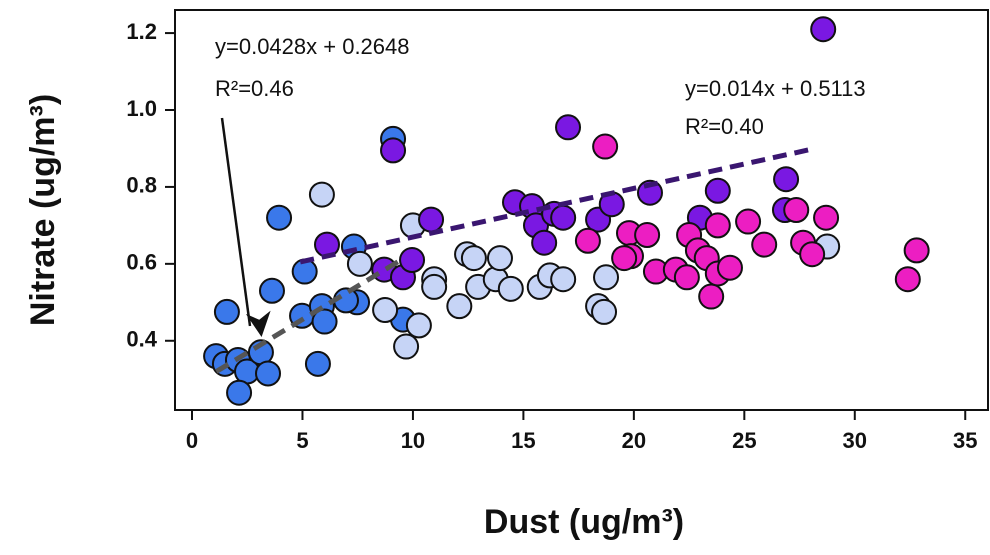 The width and height of the screenshot is (990, 555). Describe the element at coordinates (192, 440) in the screenshot. I see `x-tick-label: 0` at that location.